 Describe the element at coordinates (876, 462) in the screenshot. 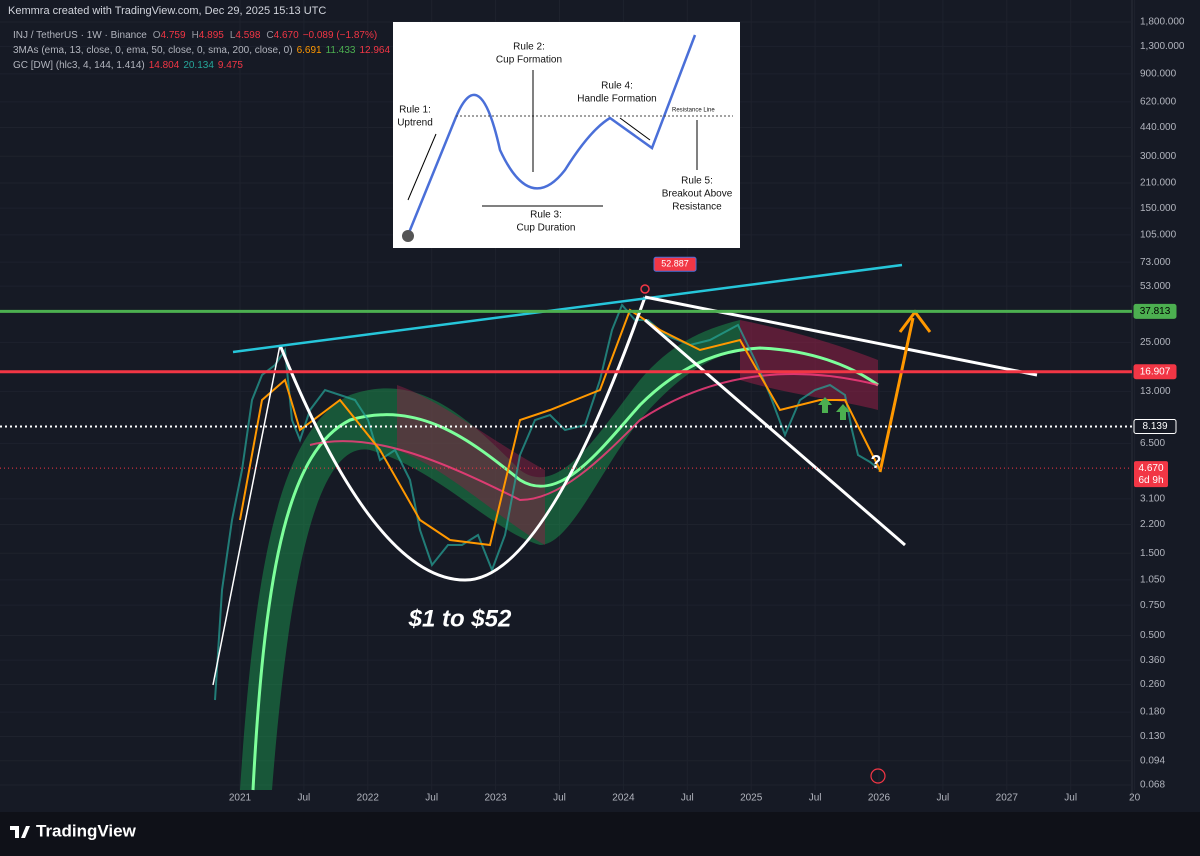

I see `question-mark: ?` at that location.